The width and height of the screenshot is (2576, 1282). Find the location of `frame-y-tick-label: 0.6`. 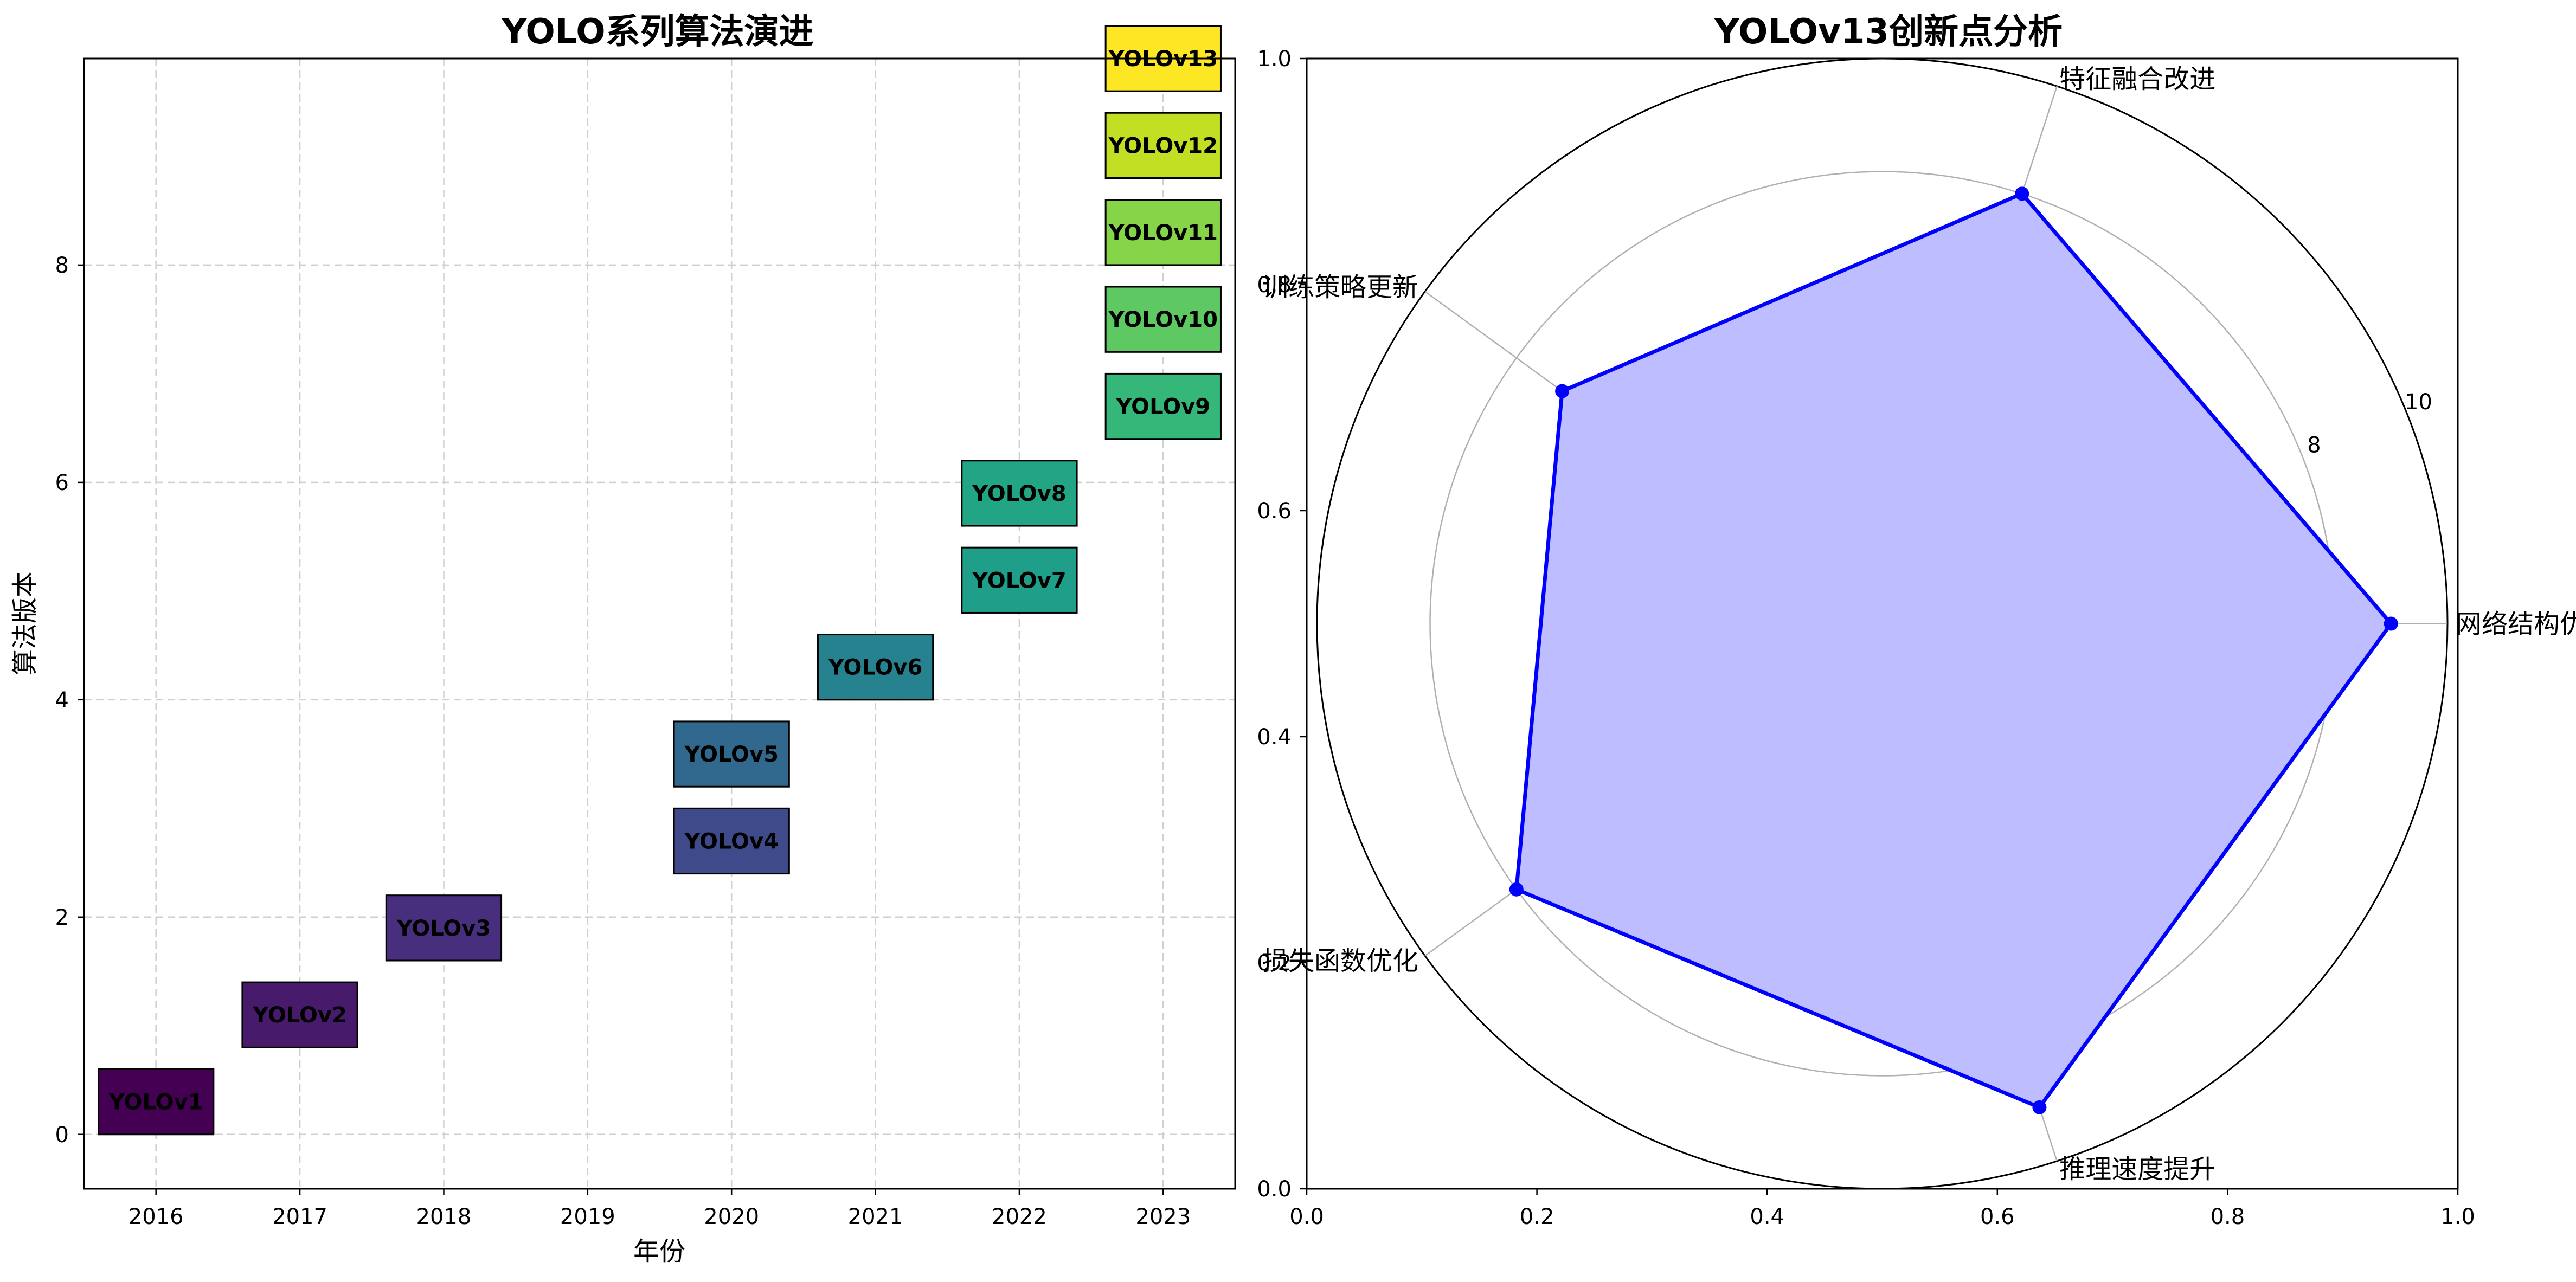

frame-y-tick-label: 0.6 is located at coordinates (1274, 511).